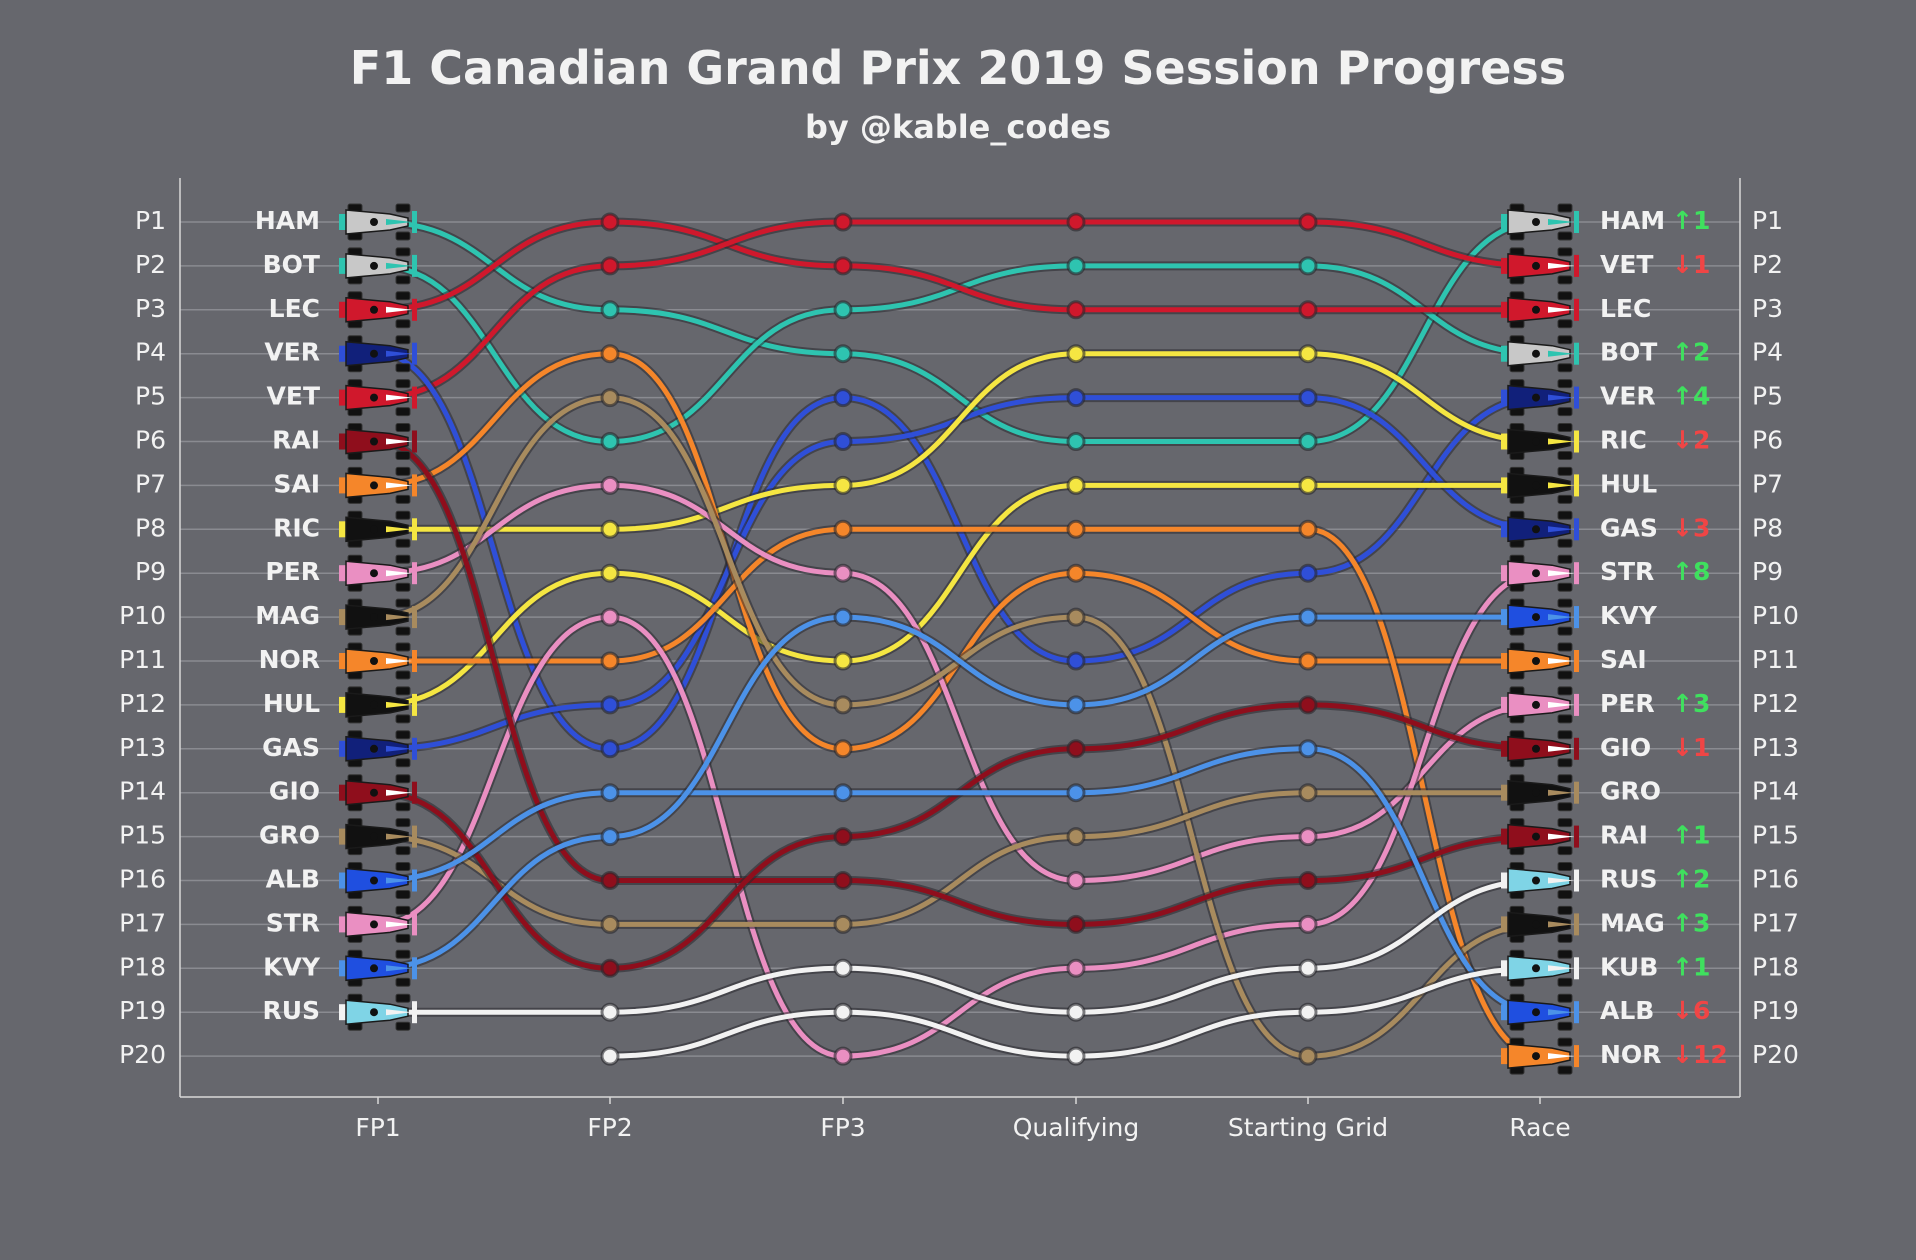  I want to click on fp1-driver-label: VET, so click(293, 396).